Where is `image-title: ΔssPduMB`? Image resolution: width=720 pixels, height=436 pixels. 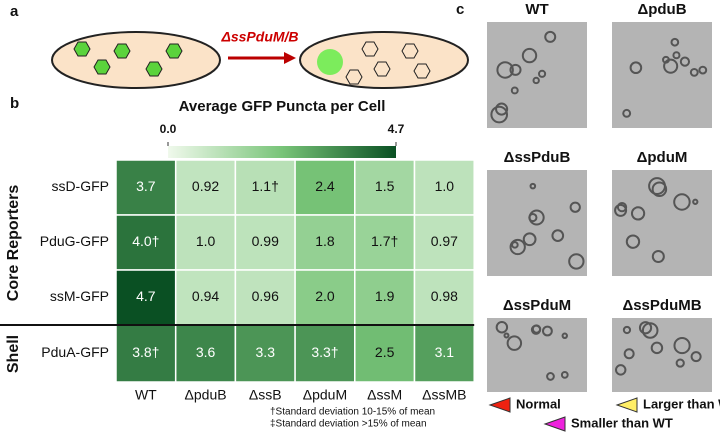
image-title: ΔssPduMB is located at coordinates (661, 305).